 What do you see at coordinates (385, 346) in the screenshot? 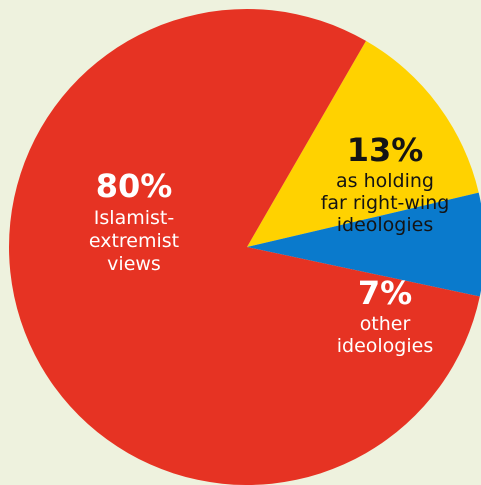
I see `slice-description-other-line-2: ideologies` at bounding box center [385, 346].